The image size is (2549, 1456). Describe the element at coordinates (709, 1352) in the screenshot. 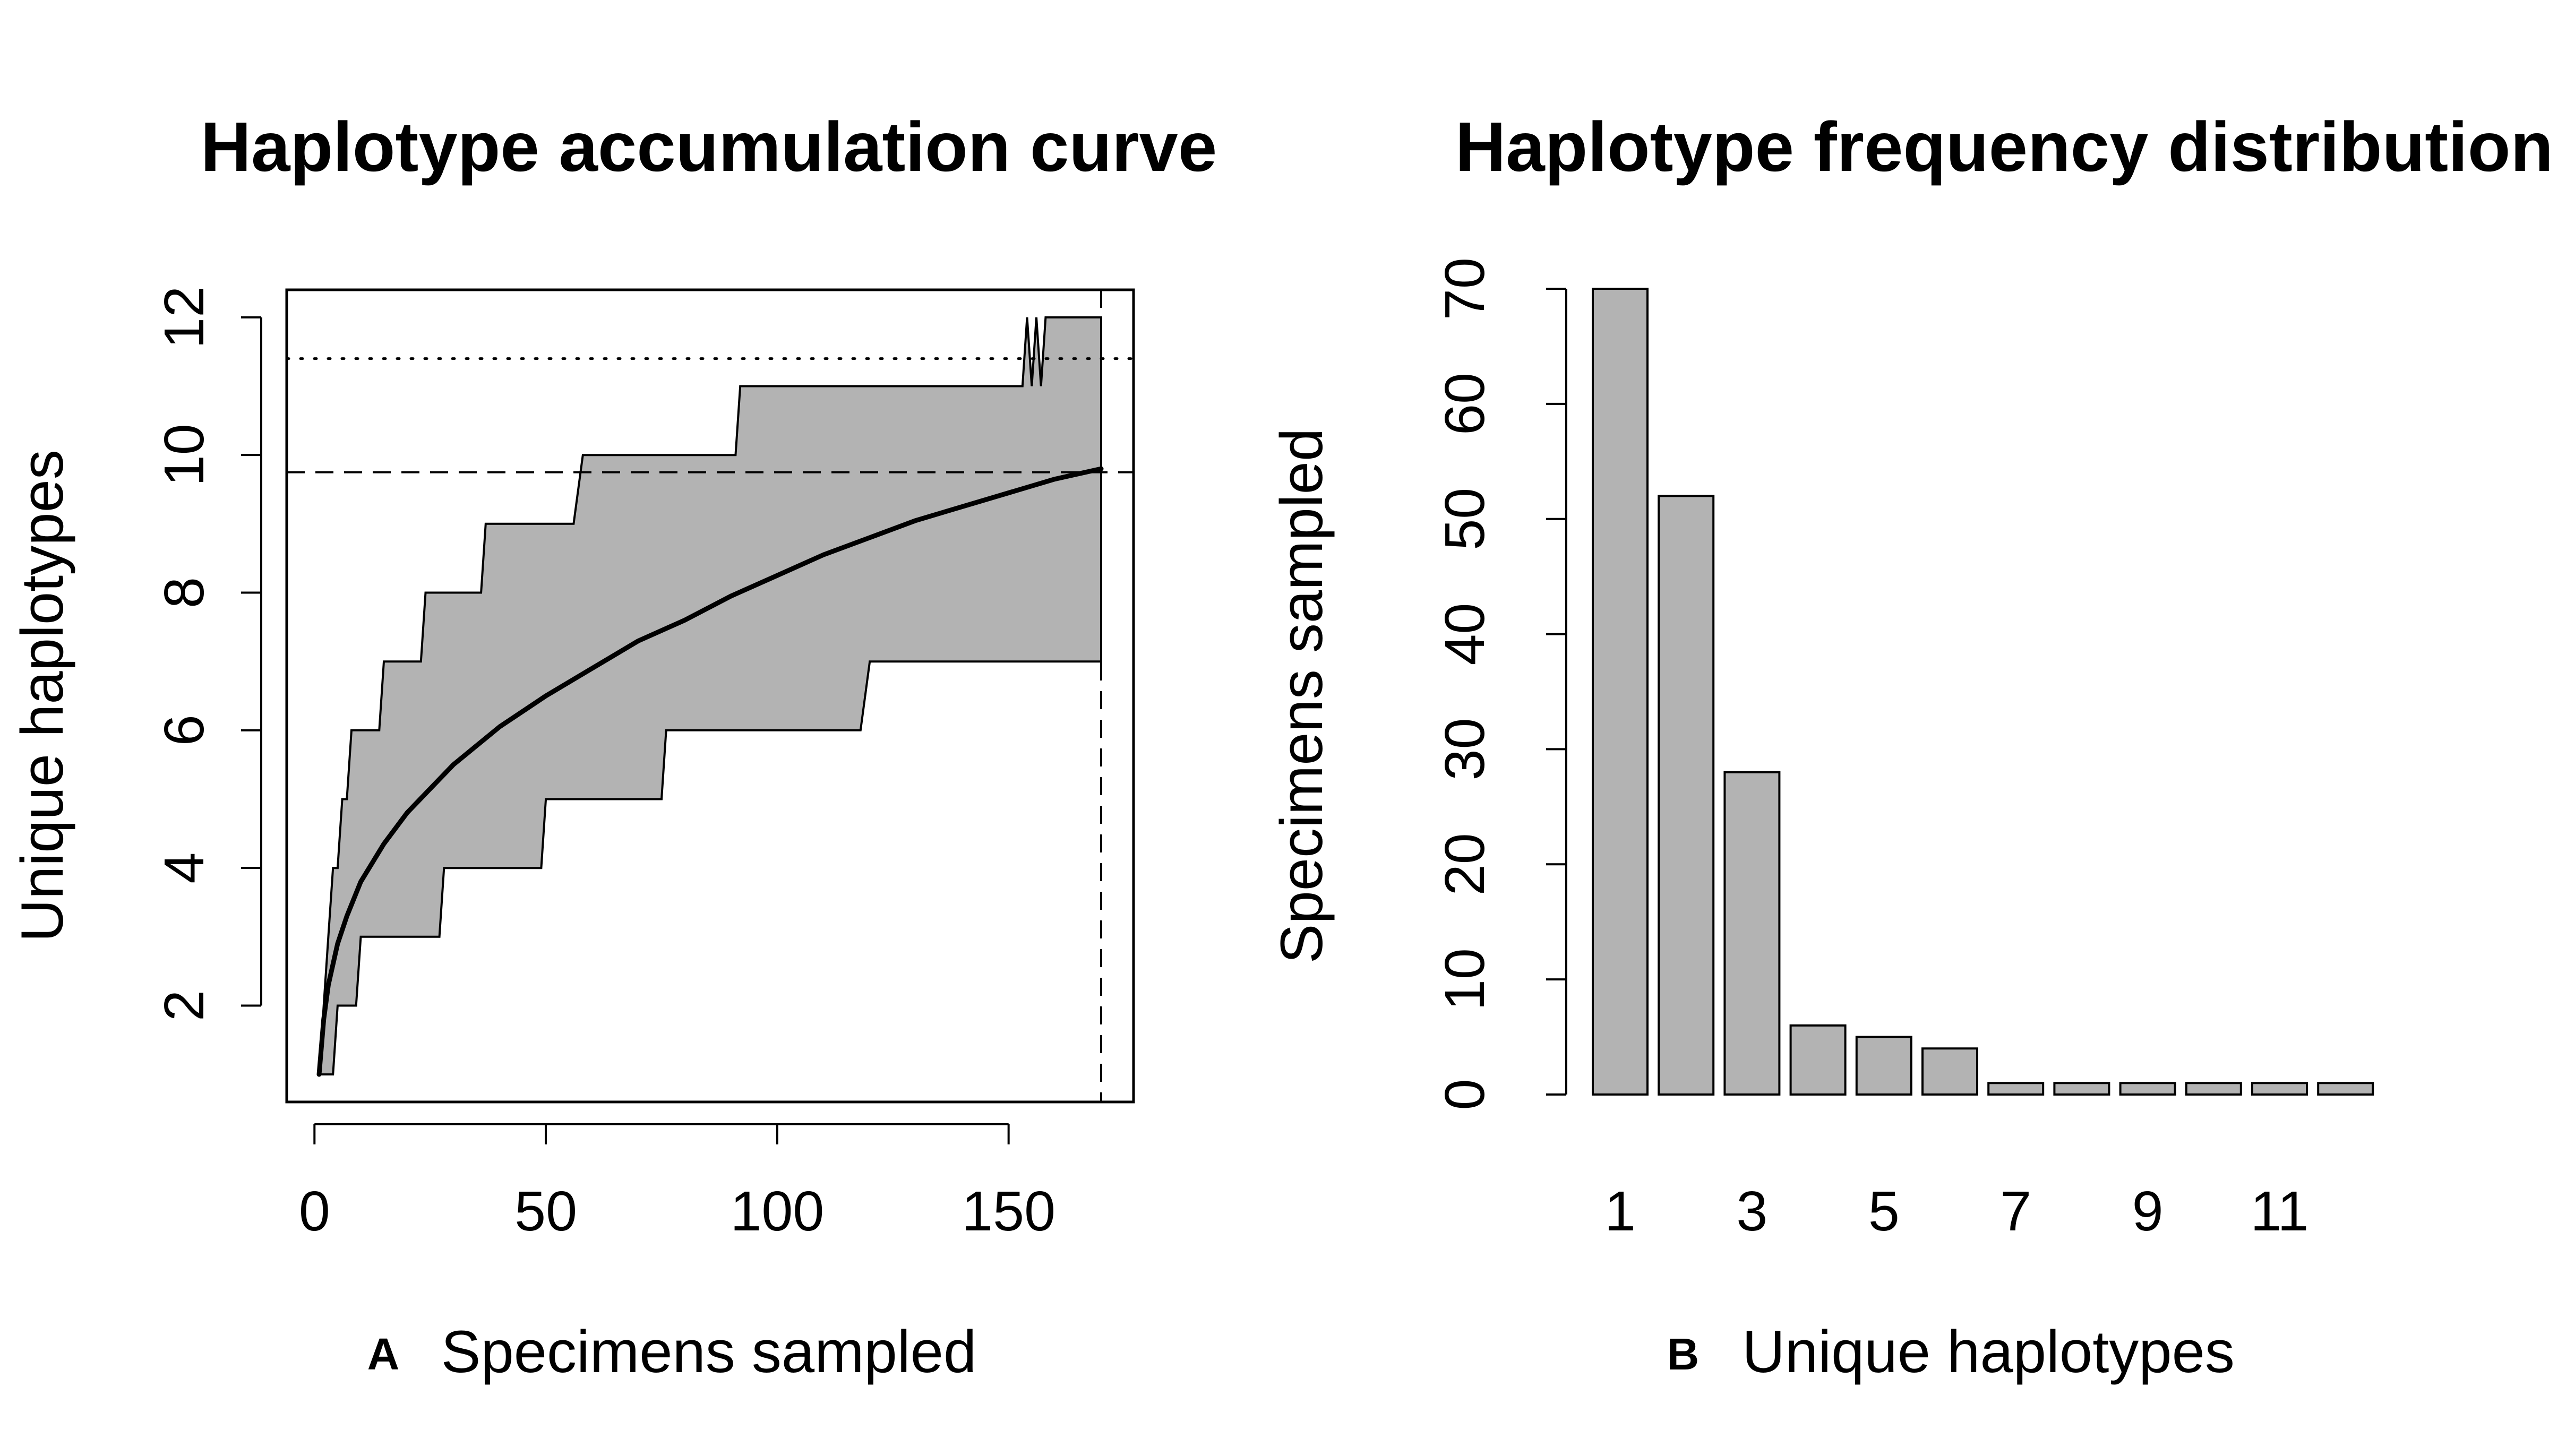

I see `accumulation-x-axis-title: Specimens sampled` at that location.